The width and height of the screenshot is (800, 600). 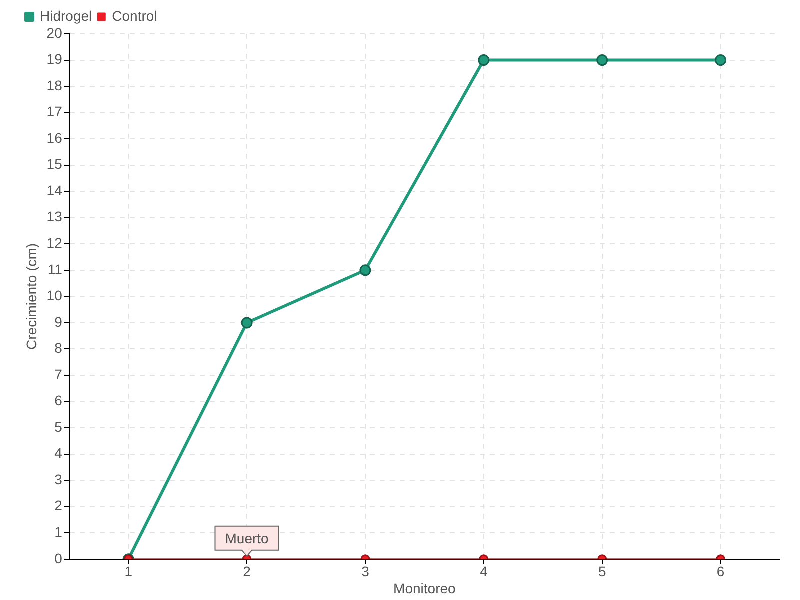 I want to click on y-tick-label: 12, so click(x=54, y=243).